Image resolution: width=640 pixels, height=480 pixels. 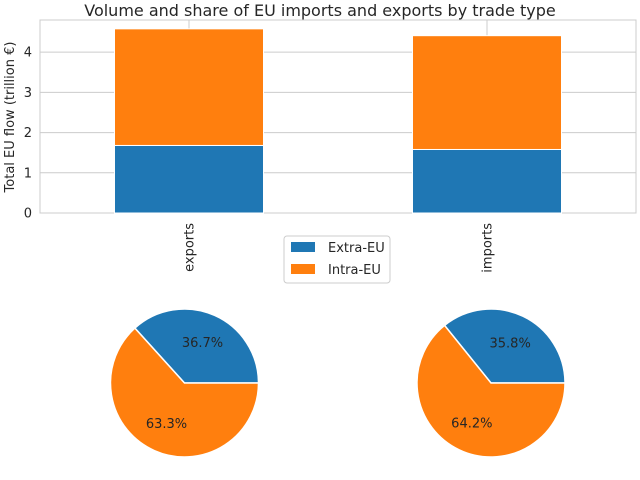 What do you see at coordinates (28, 214) in the screenshot?
I see `y-tick-label: 0` at bounding box center [28, 214].